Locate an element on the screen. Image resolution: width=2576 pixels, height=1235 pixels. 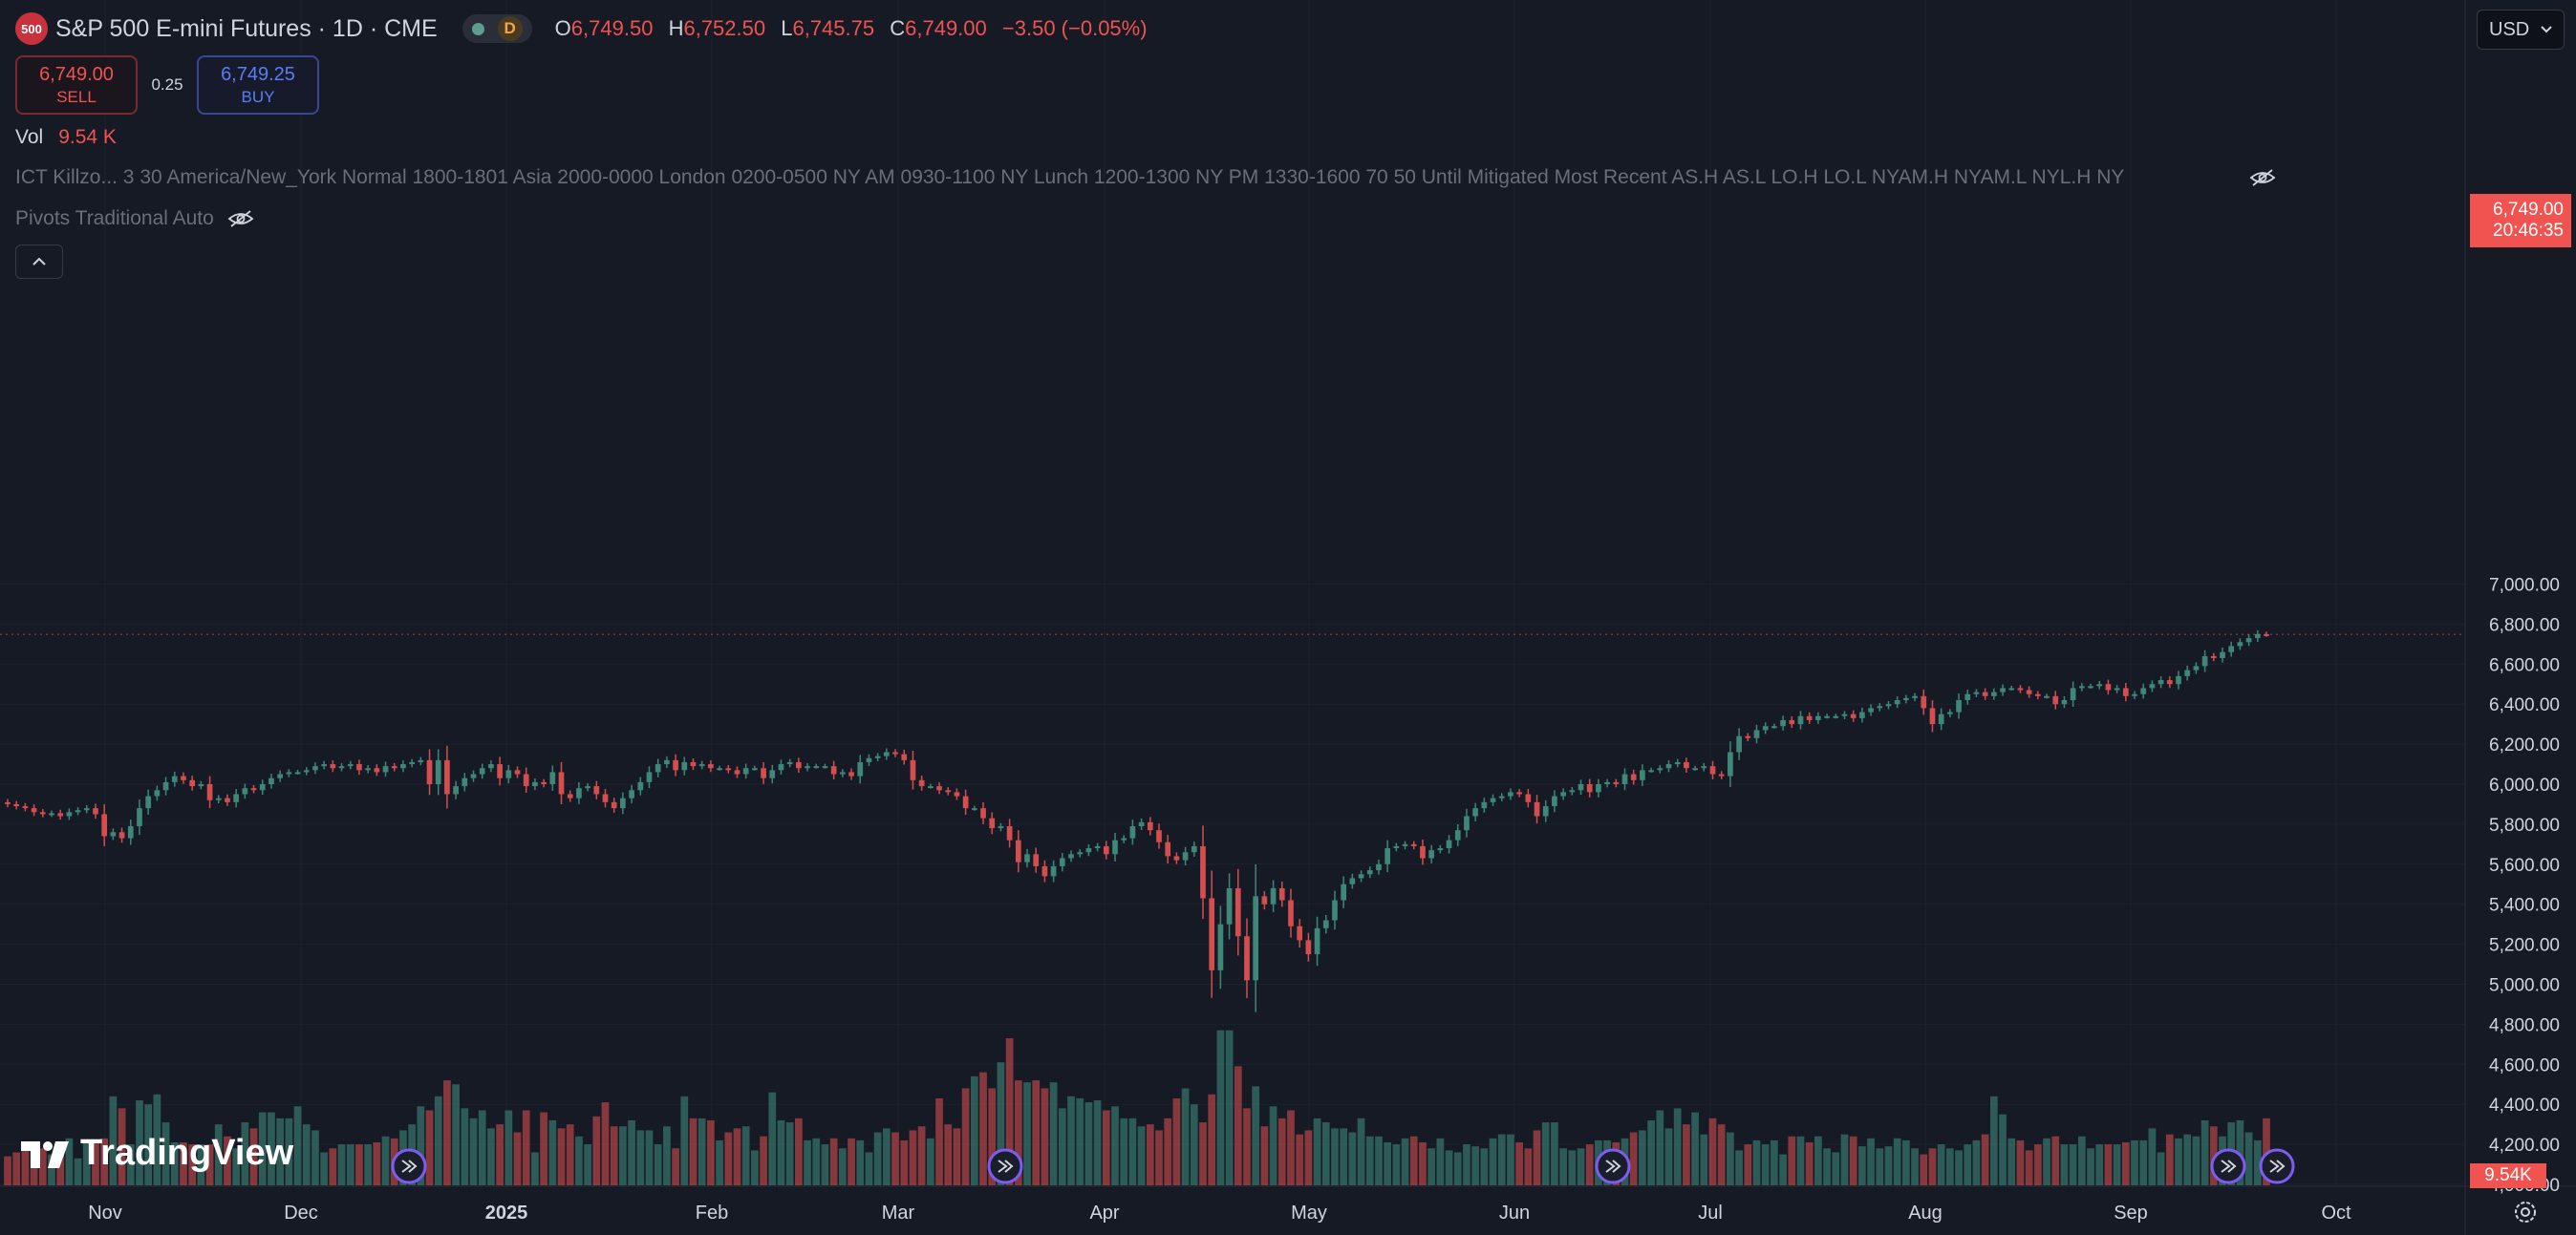
bar-countdown: 20:46:35 is located at coordinates (2528, 231).